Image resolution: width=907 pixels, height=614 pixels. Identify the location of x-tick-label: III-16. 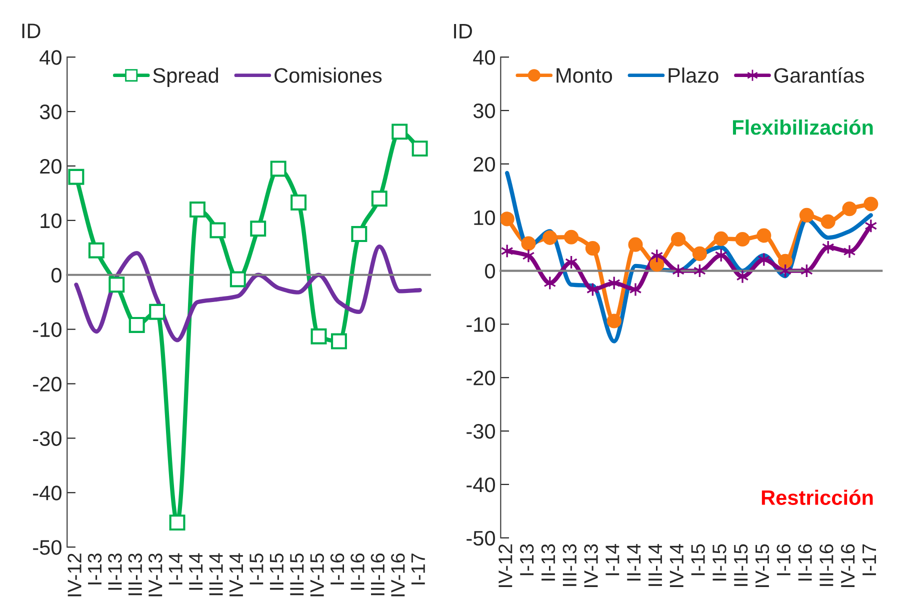
(827, 565).